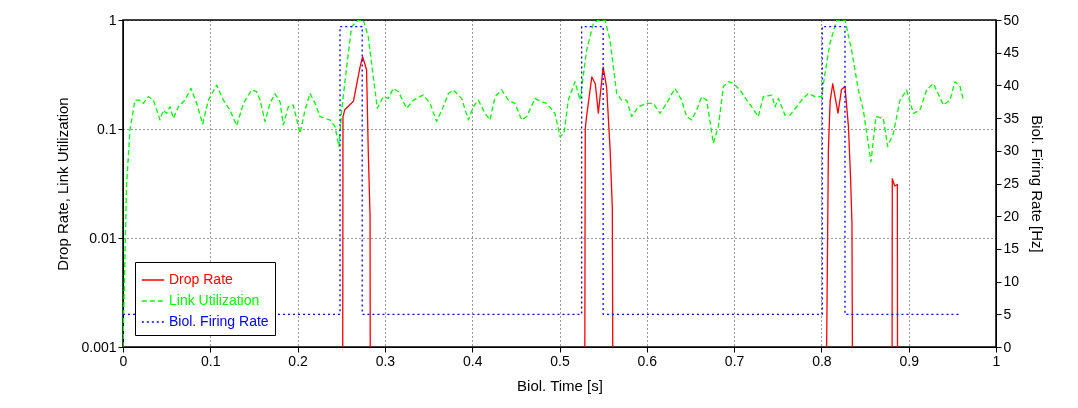 This screenshot has width=1078, height=408. I want to click on x-tick-label: 0.9, so click(909, 360).